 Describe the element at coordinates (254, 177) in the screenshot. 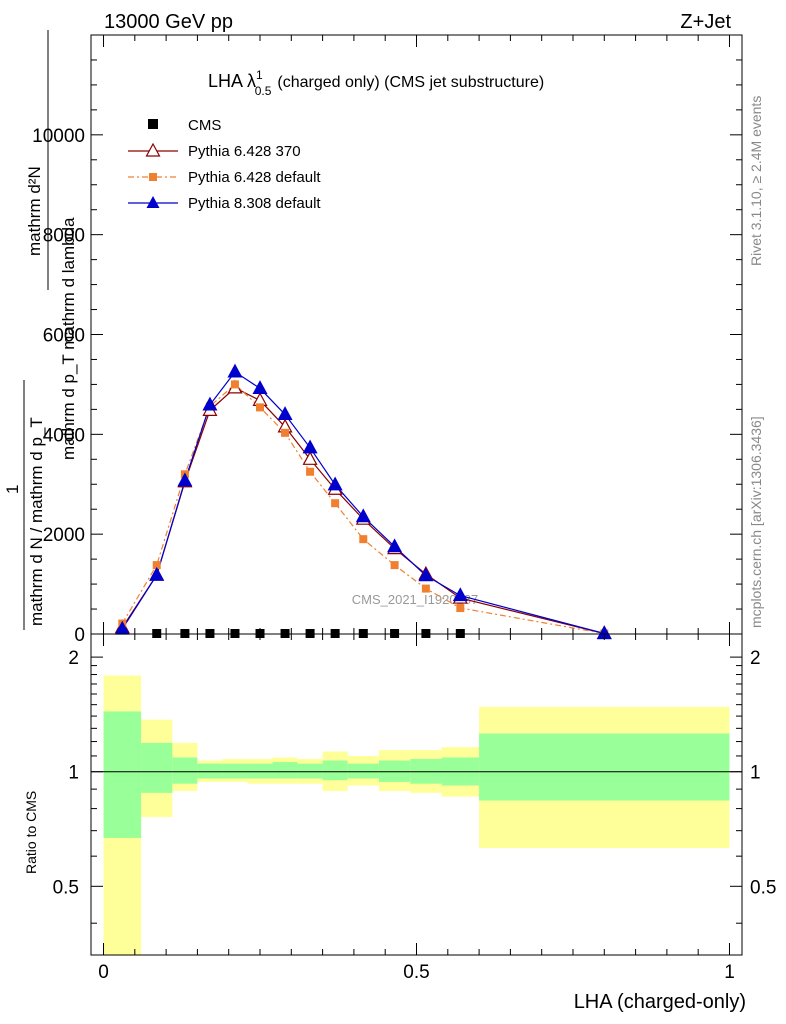

I see `legend-label-pythia6-default: Pythia 6.428 default` at that location.